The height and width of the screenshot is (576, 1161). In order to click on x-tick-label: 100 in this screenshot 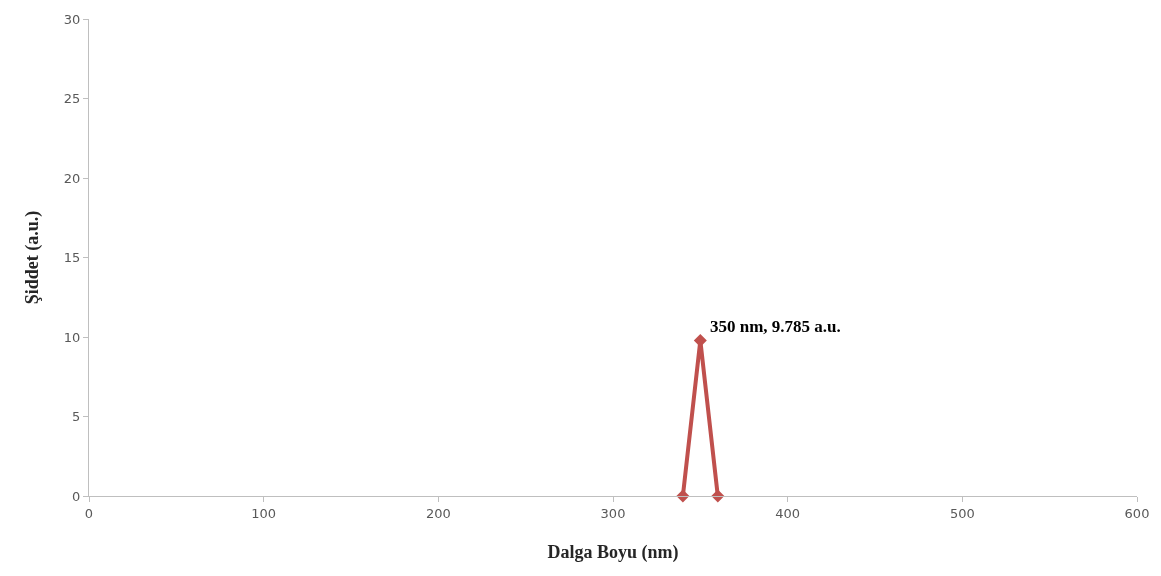, I will do `click(264, 513)`.